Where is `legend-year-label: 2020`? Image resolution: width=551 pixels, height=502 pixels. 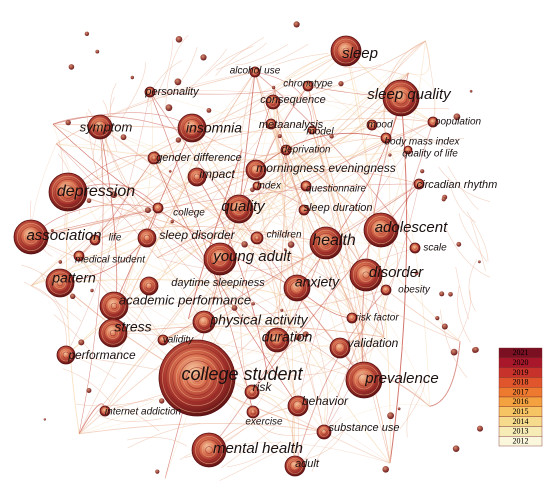
legend-year-label: 2020 is located at coordinates (521, 362).